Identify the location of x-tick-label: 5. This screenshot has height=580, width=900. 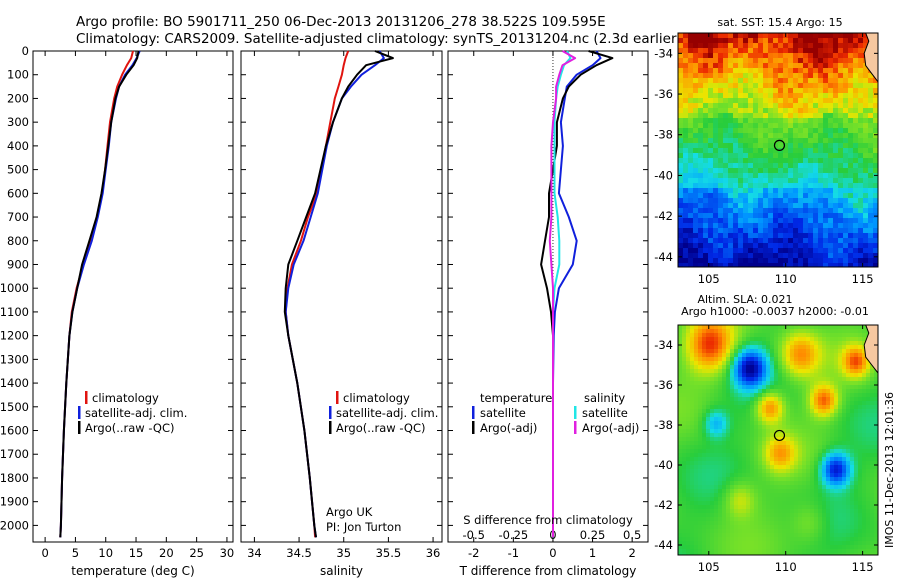
(75, 553).